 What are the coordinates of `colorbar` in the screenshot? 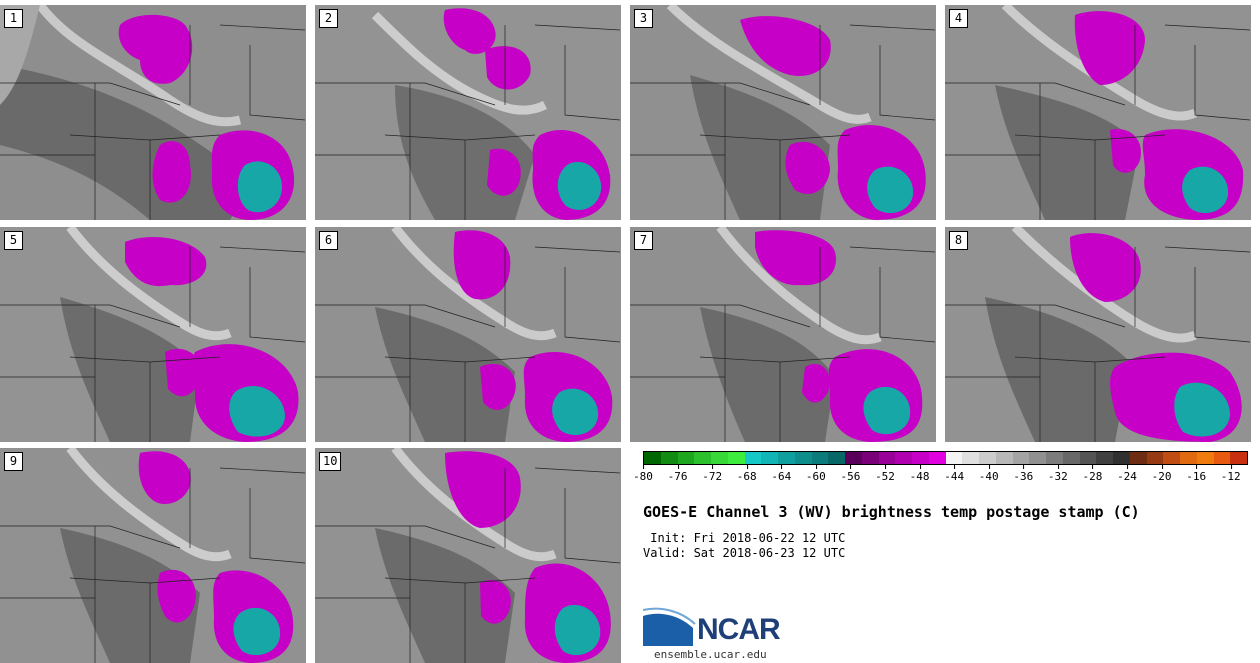 It's located at (945, 458).